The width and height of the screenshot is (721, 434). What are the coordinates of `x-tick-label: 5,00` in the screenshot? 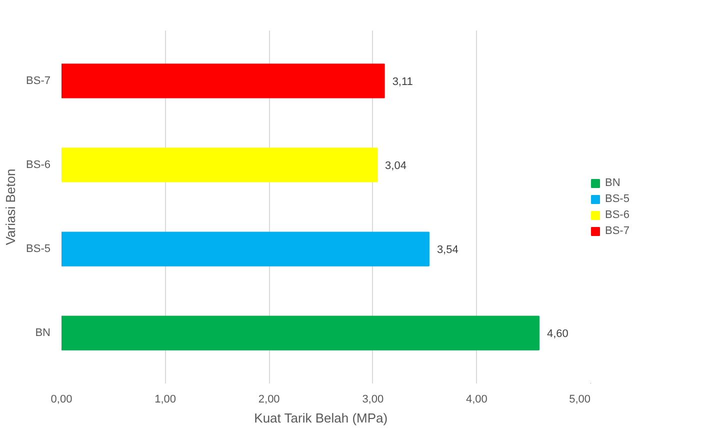 It's located at (580, 400).